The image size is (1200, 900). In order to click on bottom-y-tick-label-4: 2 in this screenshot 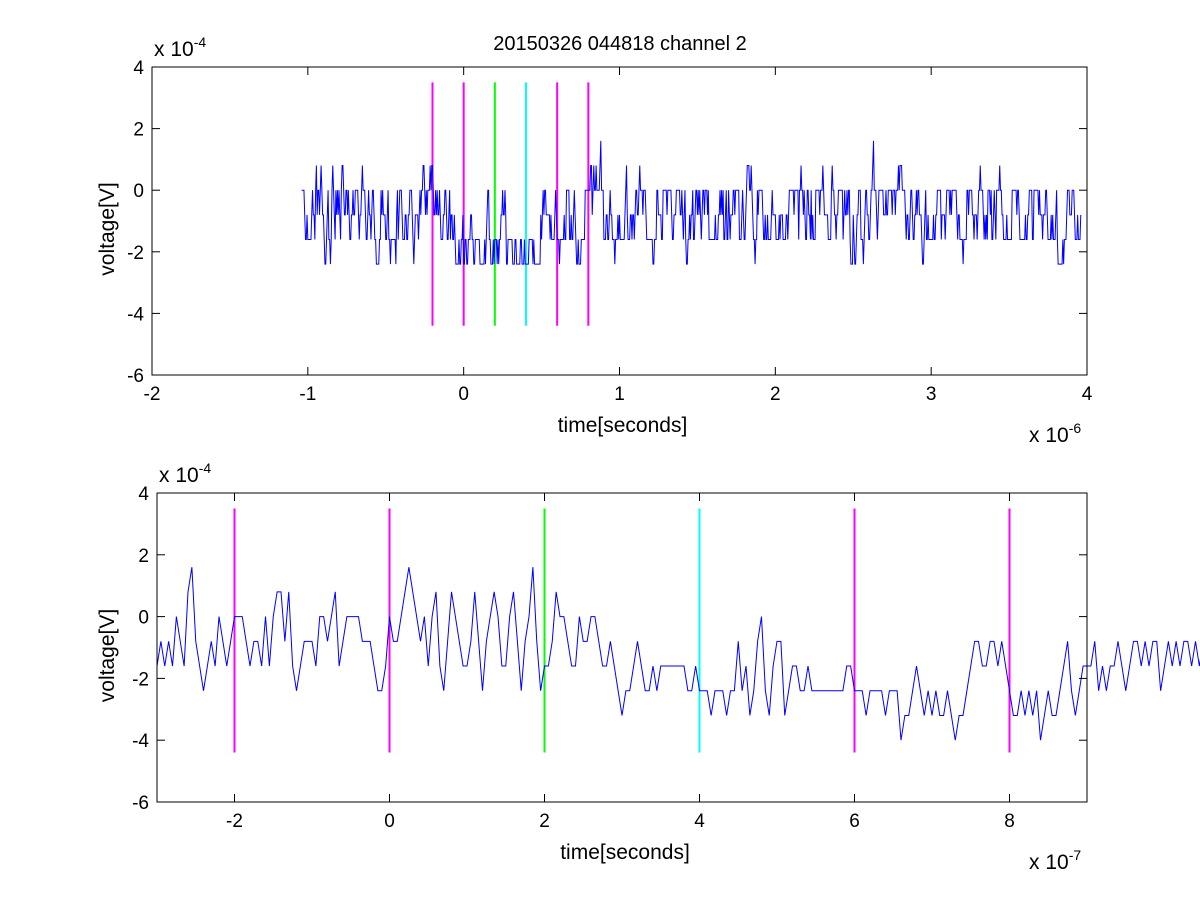, I will do `click(143, 556)`.